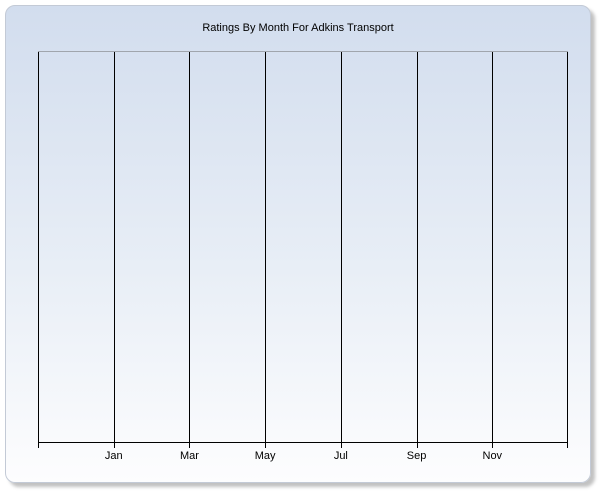 The image size is (600, 500). I want to click on x-axis-ticks, so click(303, 446).